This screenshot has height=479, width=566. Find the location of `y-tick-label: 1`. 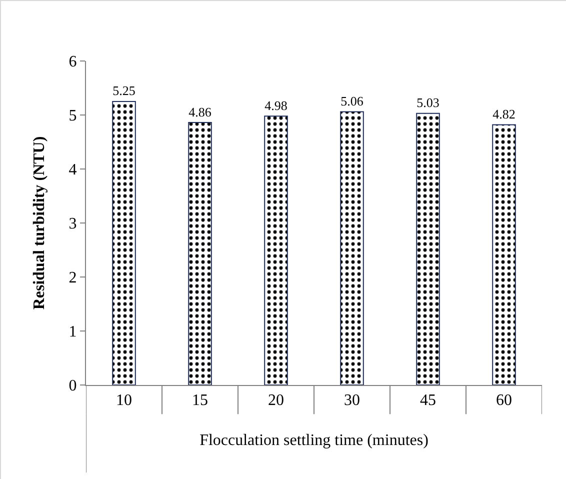

y-tick-label: 1 is located at coordinates (72, 332).